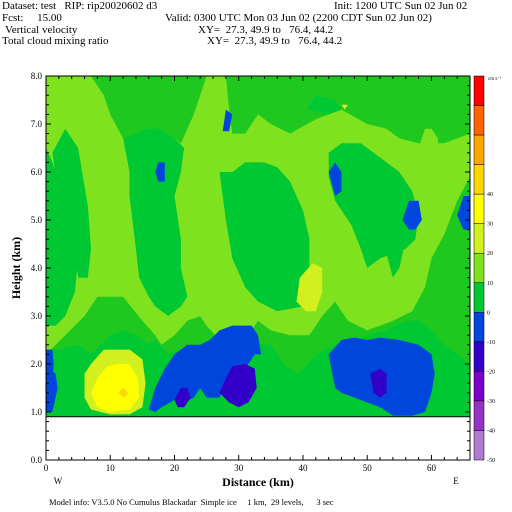  I want to click on y-tick-label-2: 2.0, so click(37, 364).